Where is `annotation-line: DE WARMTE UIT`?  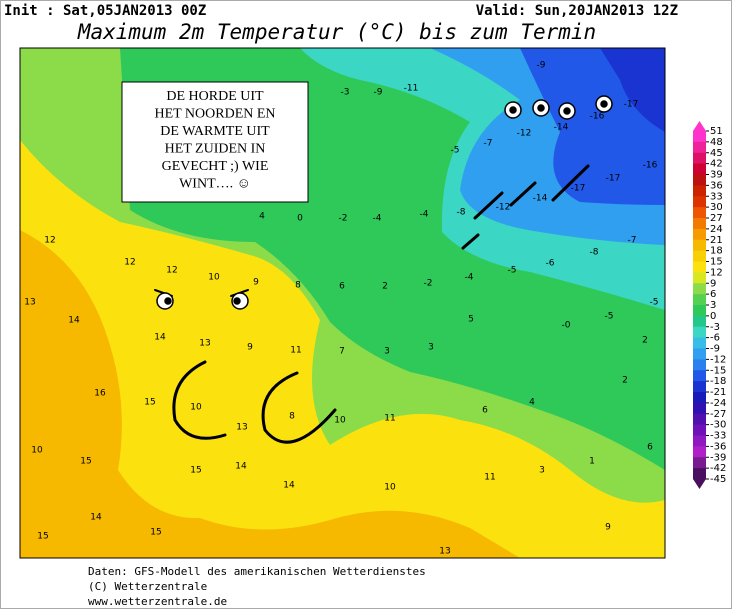 annotation-line: DE WARMTE UIT is located at coordinates (215, 131).